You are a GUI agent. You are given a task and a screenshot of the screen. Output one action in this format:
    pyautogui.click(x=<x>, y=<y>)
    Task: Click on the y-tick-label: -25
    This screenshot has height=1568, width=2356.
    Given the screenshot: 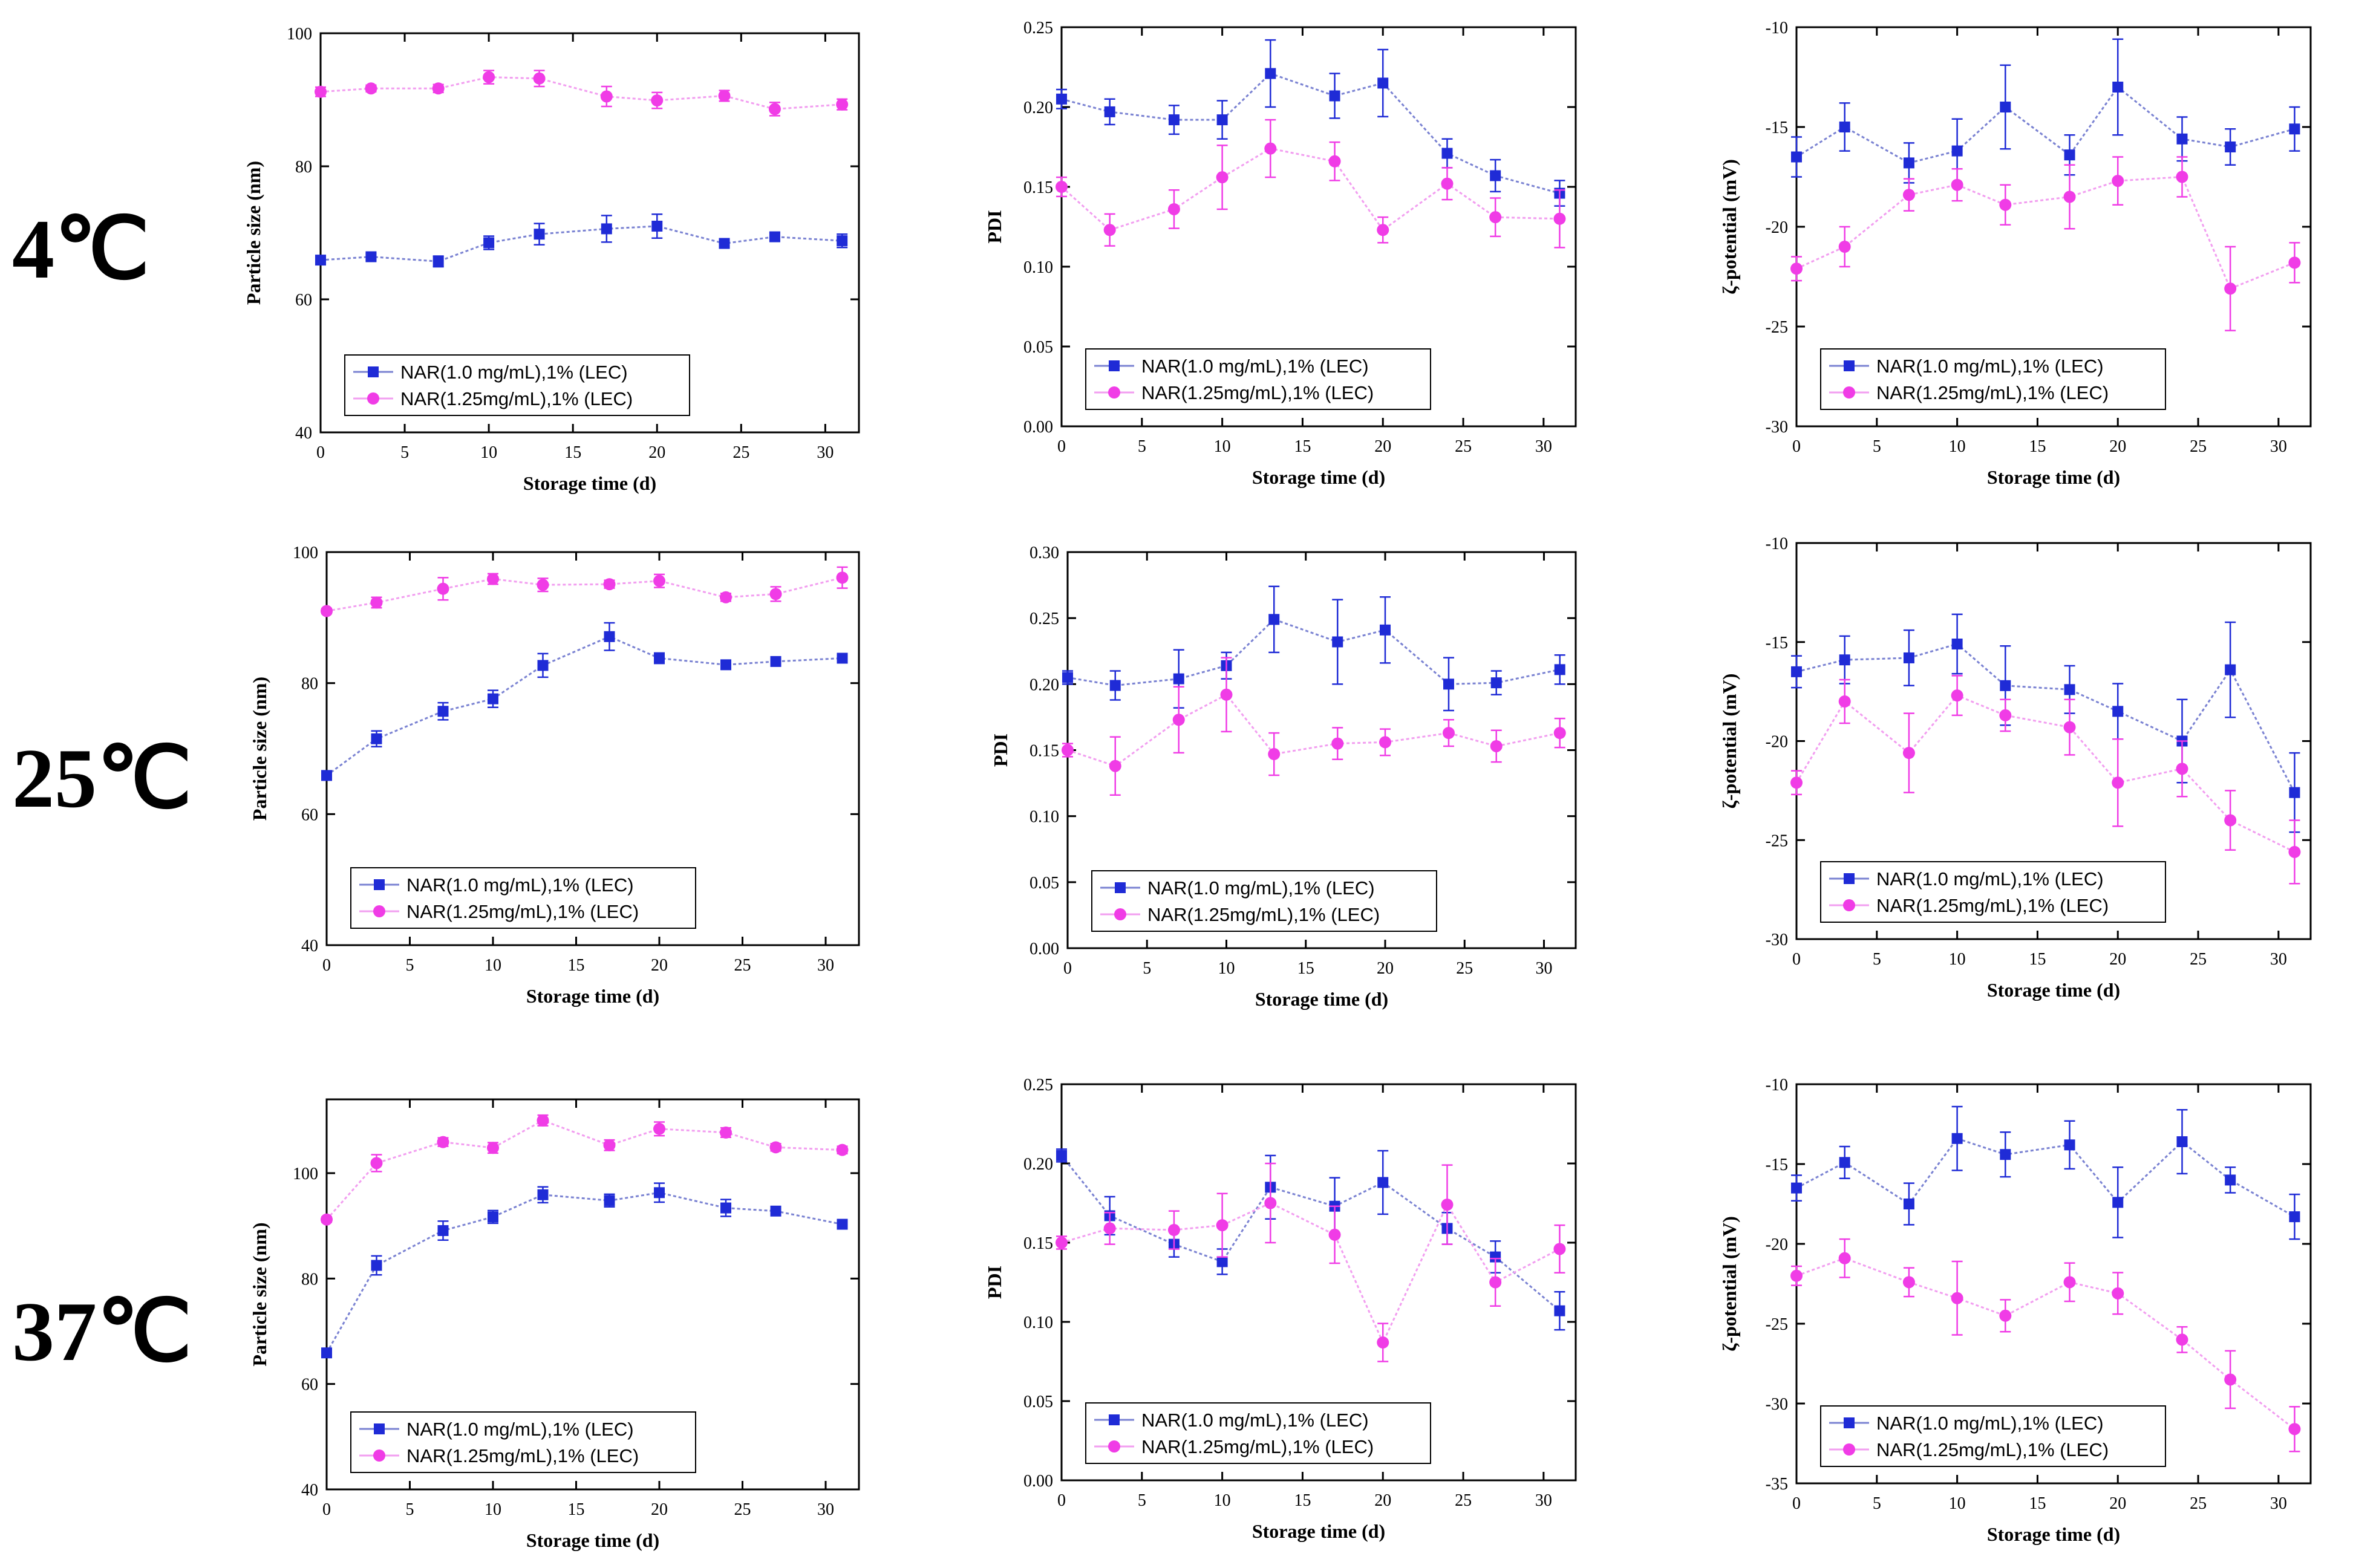 What is the action you would take?
    pyautogui.click(x=1777, y=1324)
    